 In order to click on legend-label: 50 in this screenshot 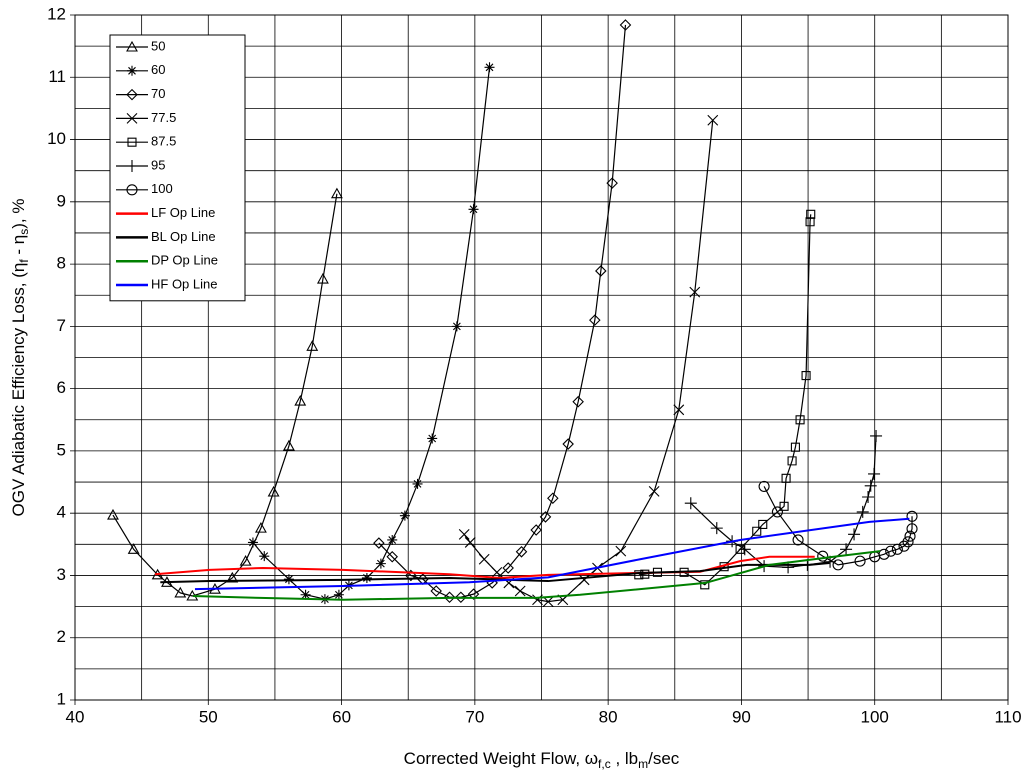, I will do `click(158, 45)`.